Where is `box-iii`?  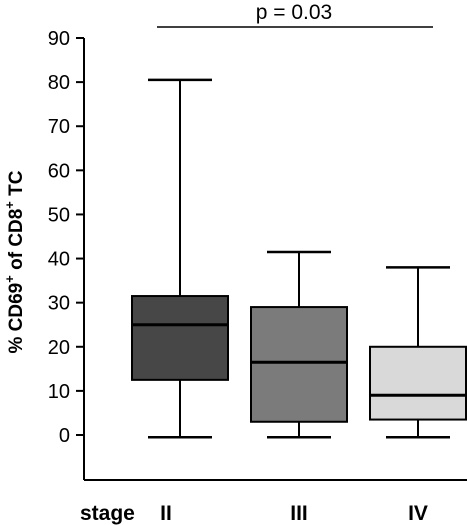
box-iii is located at coordinates (299, 344).